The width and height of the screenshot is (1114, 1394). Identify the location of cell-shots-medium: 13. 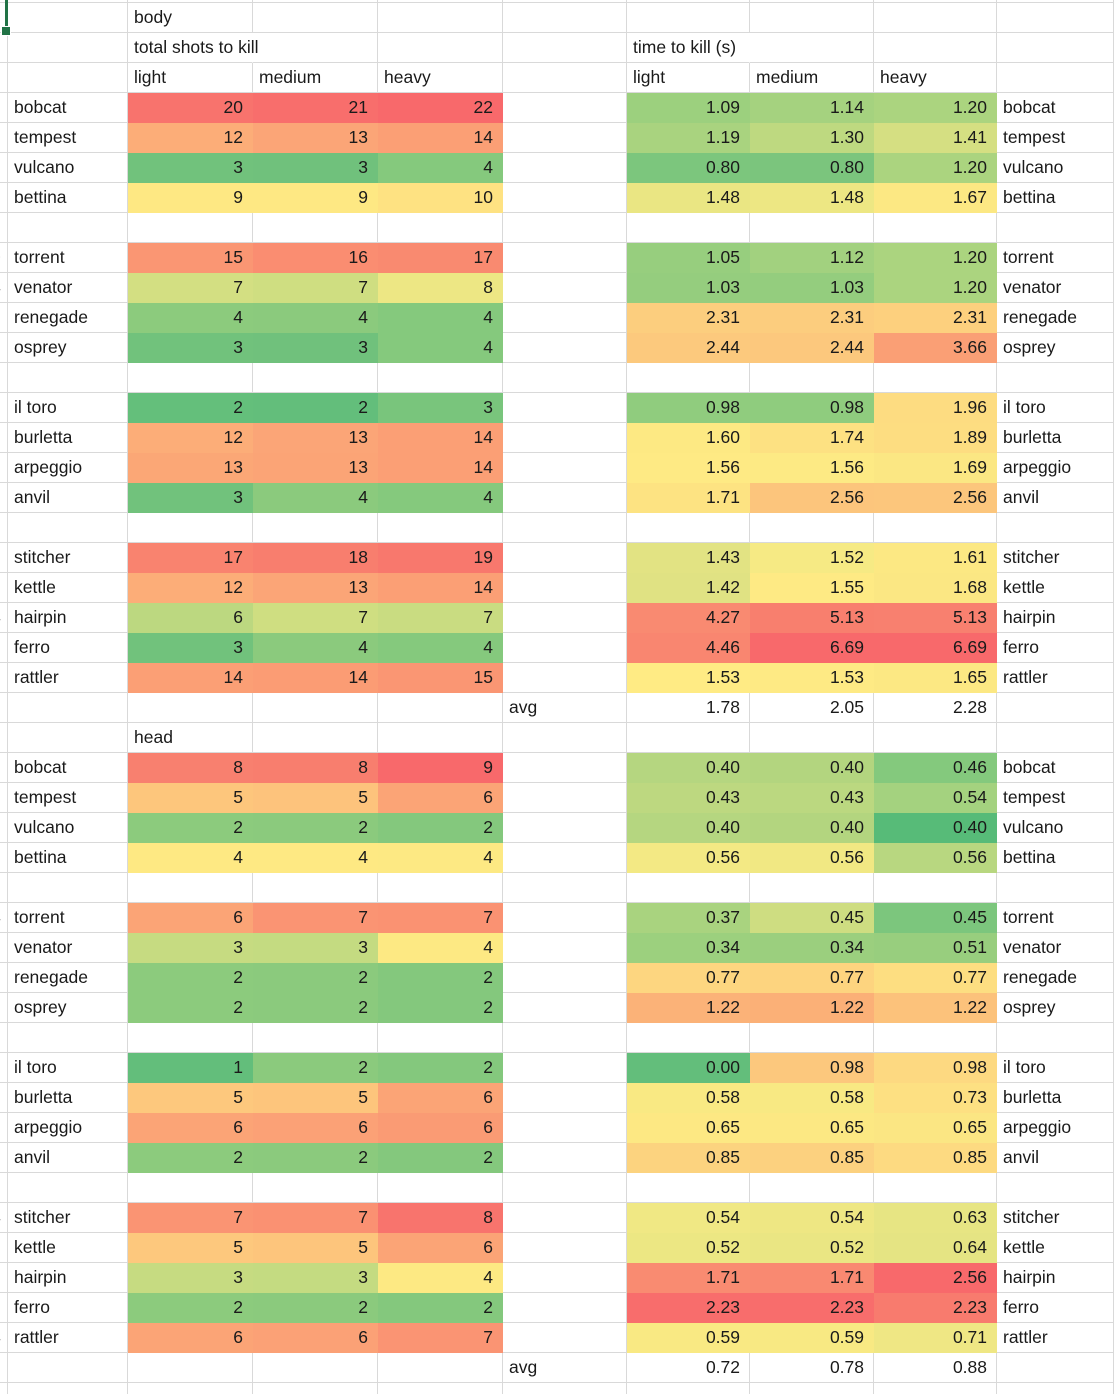
(315, 468).